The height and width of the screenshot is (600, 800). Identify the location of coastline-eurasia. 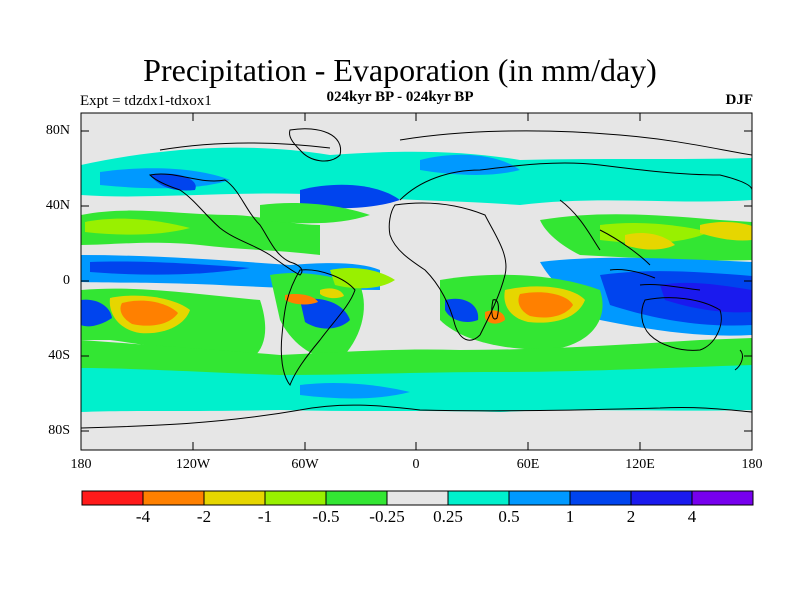
(575, 214).